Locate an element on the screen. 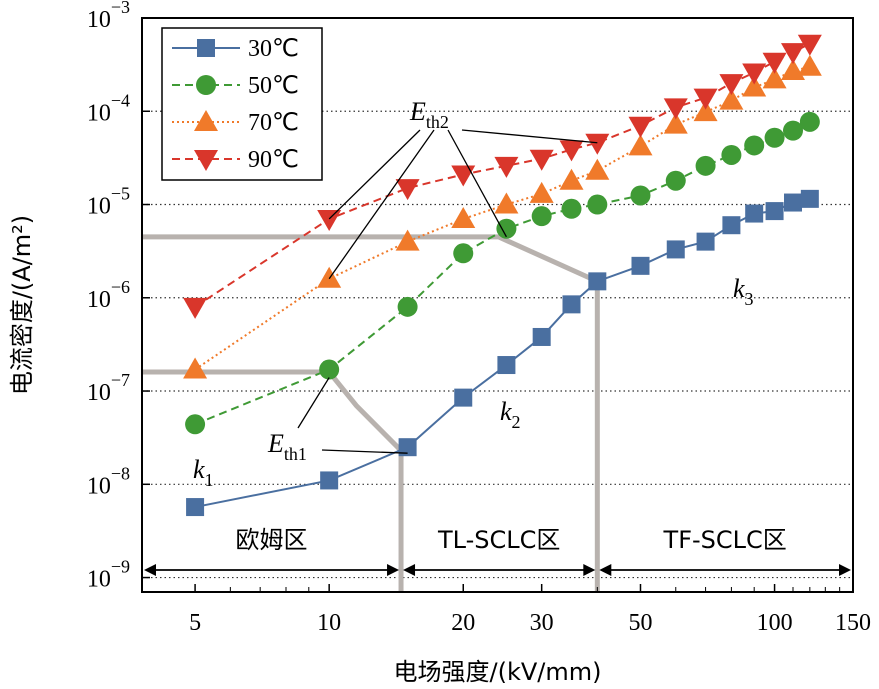 The width and height of the screenshot is (879, 689). x-axis-label: 电场强度/(kV/mm) is located at coordinates (498, 672).